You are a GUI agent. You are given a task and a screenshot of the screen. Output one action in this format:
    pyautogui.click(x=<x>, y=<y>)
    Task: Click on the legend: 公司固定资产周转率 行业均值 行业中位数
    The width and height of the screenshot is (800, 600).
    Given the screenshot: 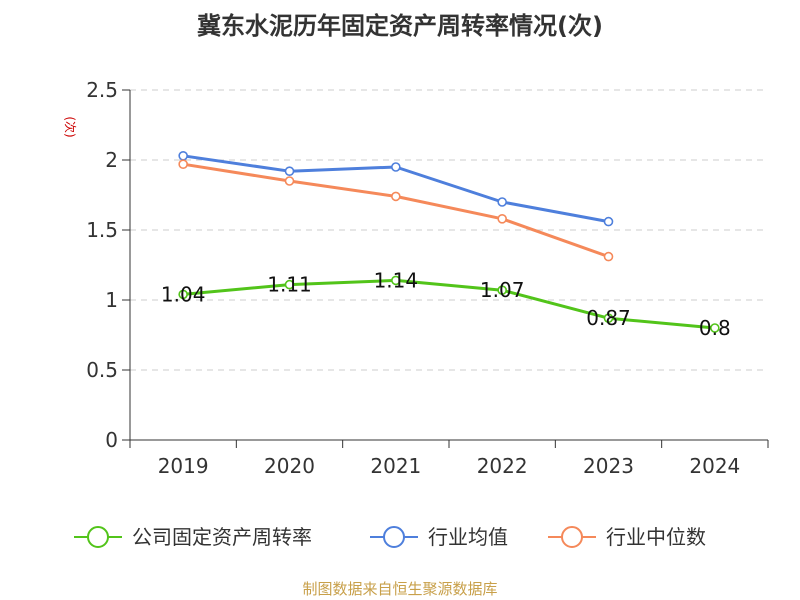 What is the action you would take?
    pyautogui.click(x=390, y=537)
    